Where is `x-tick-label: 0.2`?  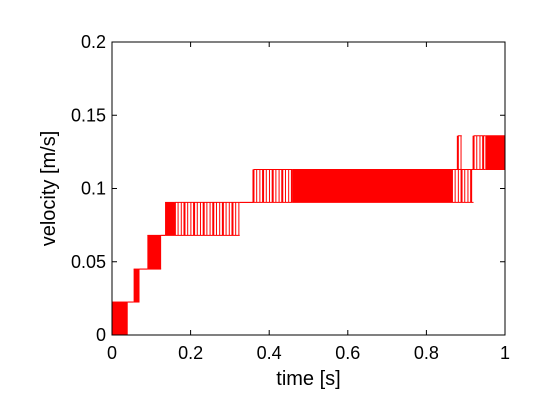
x-tick-label: 0.2 is located at coordinates (190, 353).